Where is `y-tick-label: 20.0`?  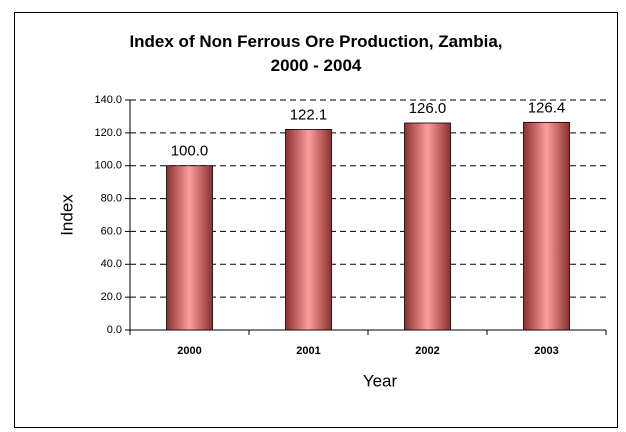 y-tick-label: 20.0 is located at coordinates (111, 297).